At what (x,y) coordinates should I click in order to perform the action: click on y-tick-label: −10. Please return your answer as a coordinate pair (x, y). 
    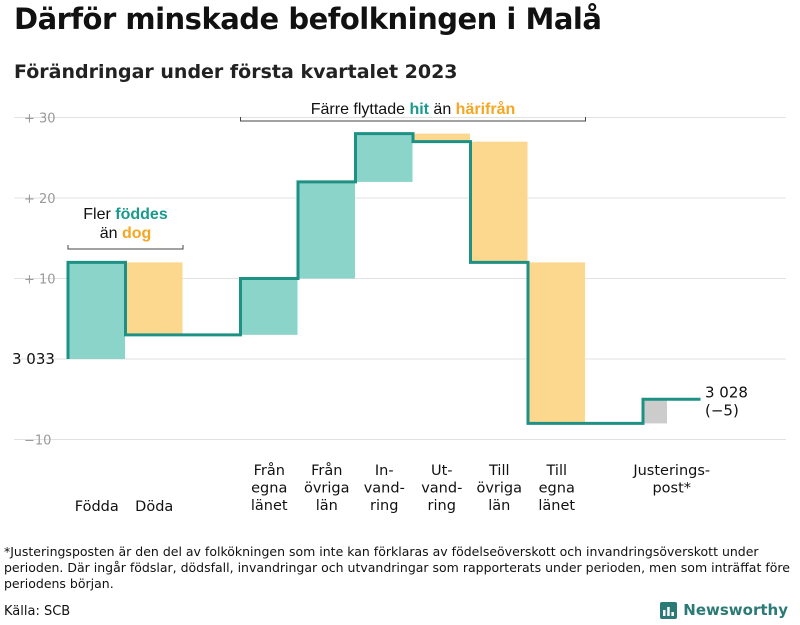
    Looking at the image, I should click on (37, 441).